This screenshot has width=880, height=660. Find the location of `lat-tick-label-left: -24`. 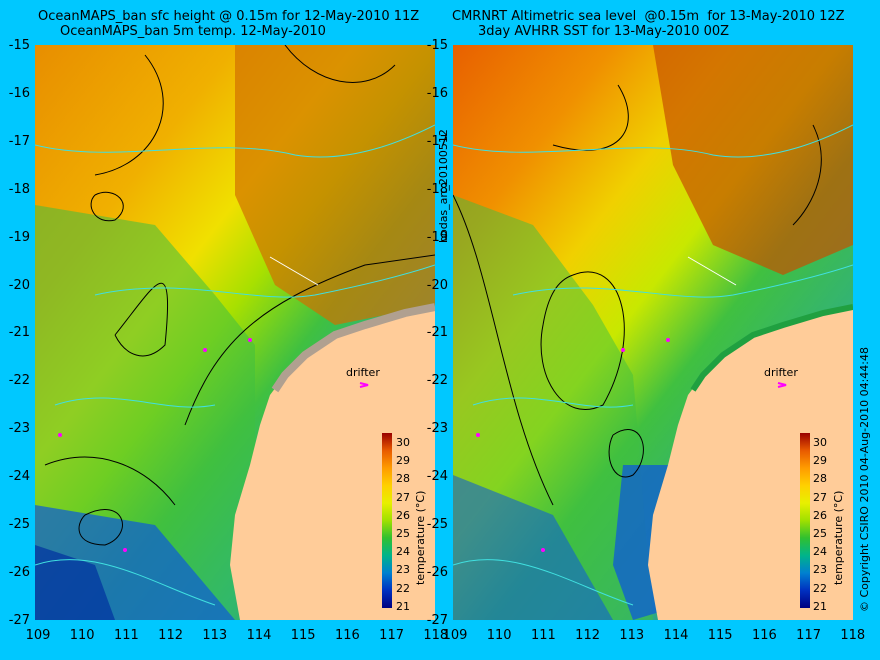

lat-tick-label-left: -24 is located at coordinates (19, 477).